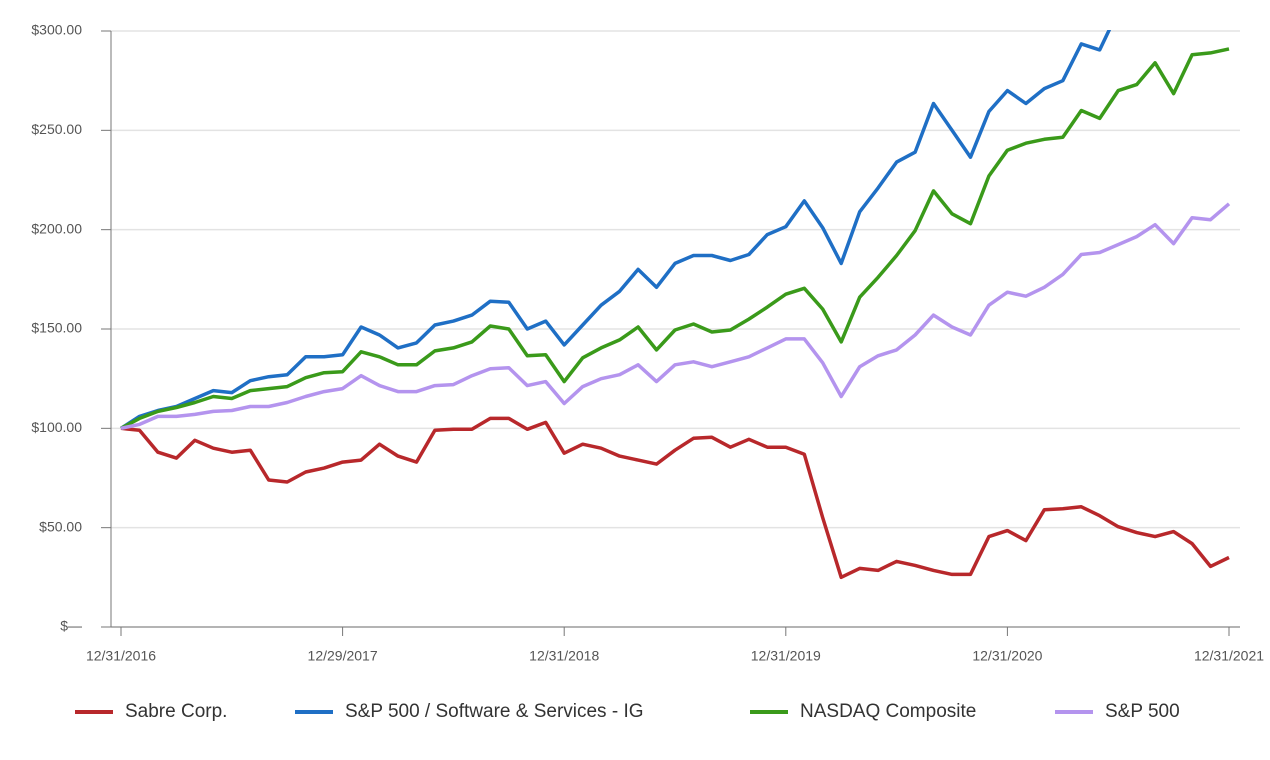 This screenshot has height=760, width=1270. I want to click on legend-label: NASDAQ Composite, so click(888, 711).